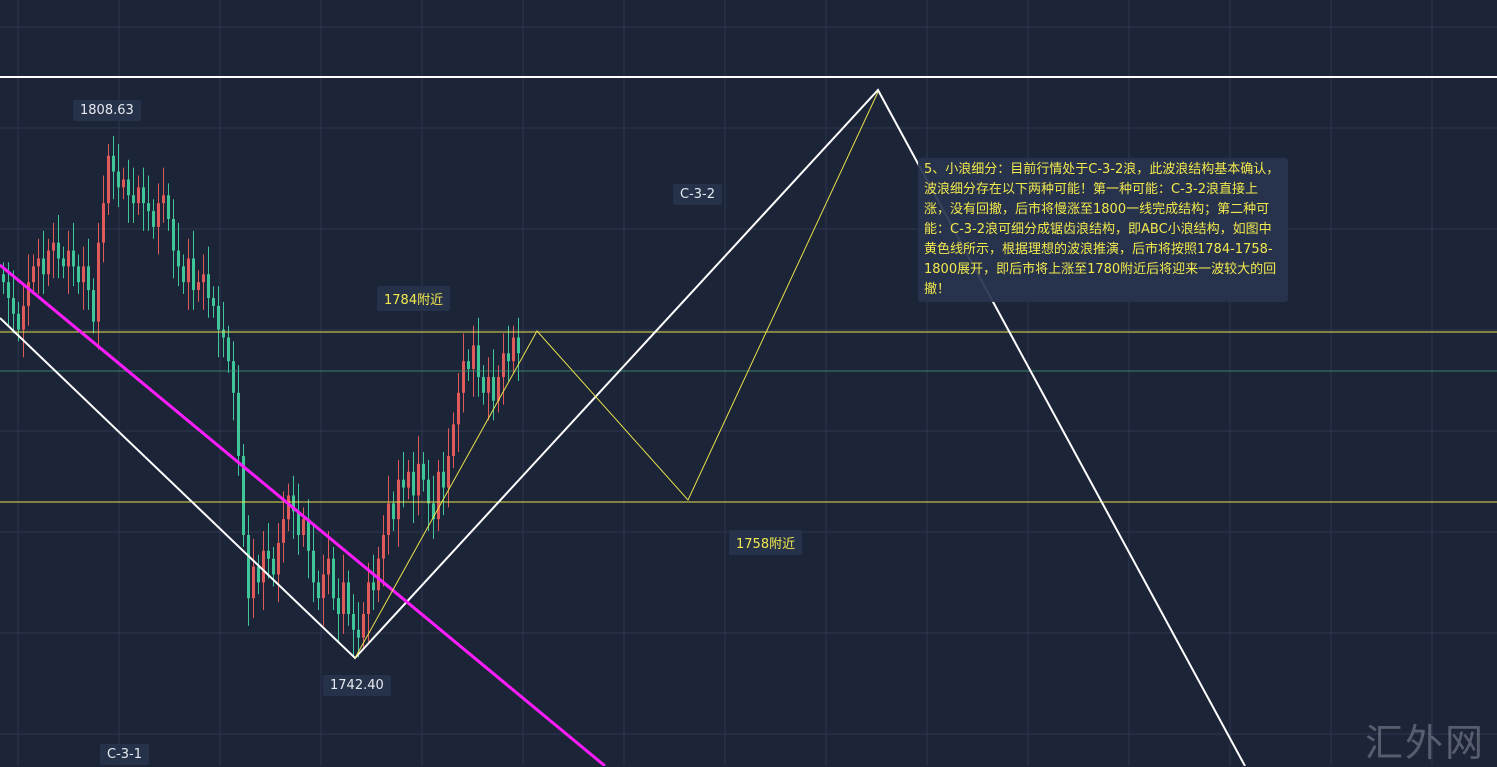  What do you see at coordinates (766, 542) in the screenshot?
I see `level-label-1758: 1758附近` at bounding box center [766, 542].